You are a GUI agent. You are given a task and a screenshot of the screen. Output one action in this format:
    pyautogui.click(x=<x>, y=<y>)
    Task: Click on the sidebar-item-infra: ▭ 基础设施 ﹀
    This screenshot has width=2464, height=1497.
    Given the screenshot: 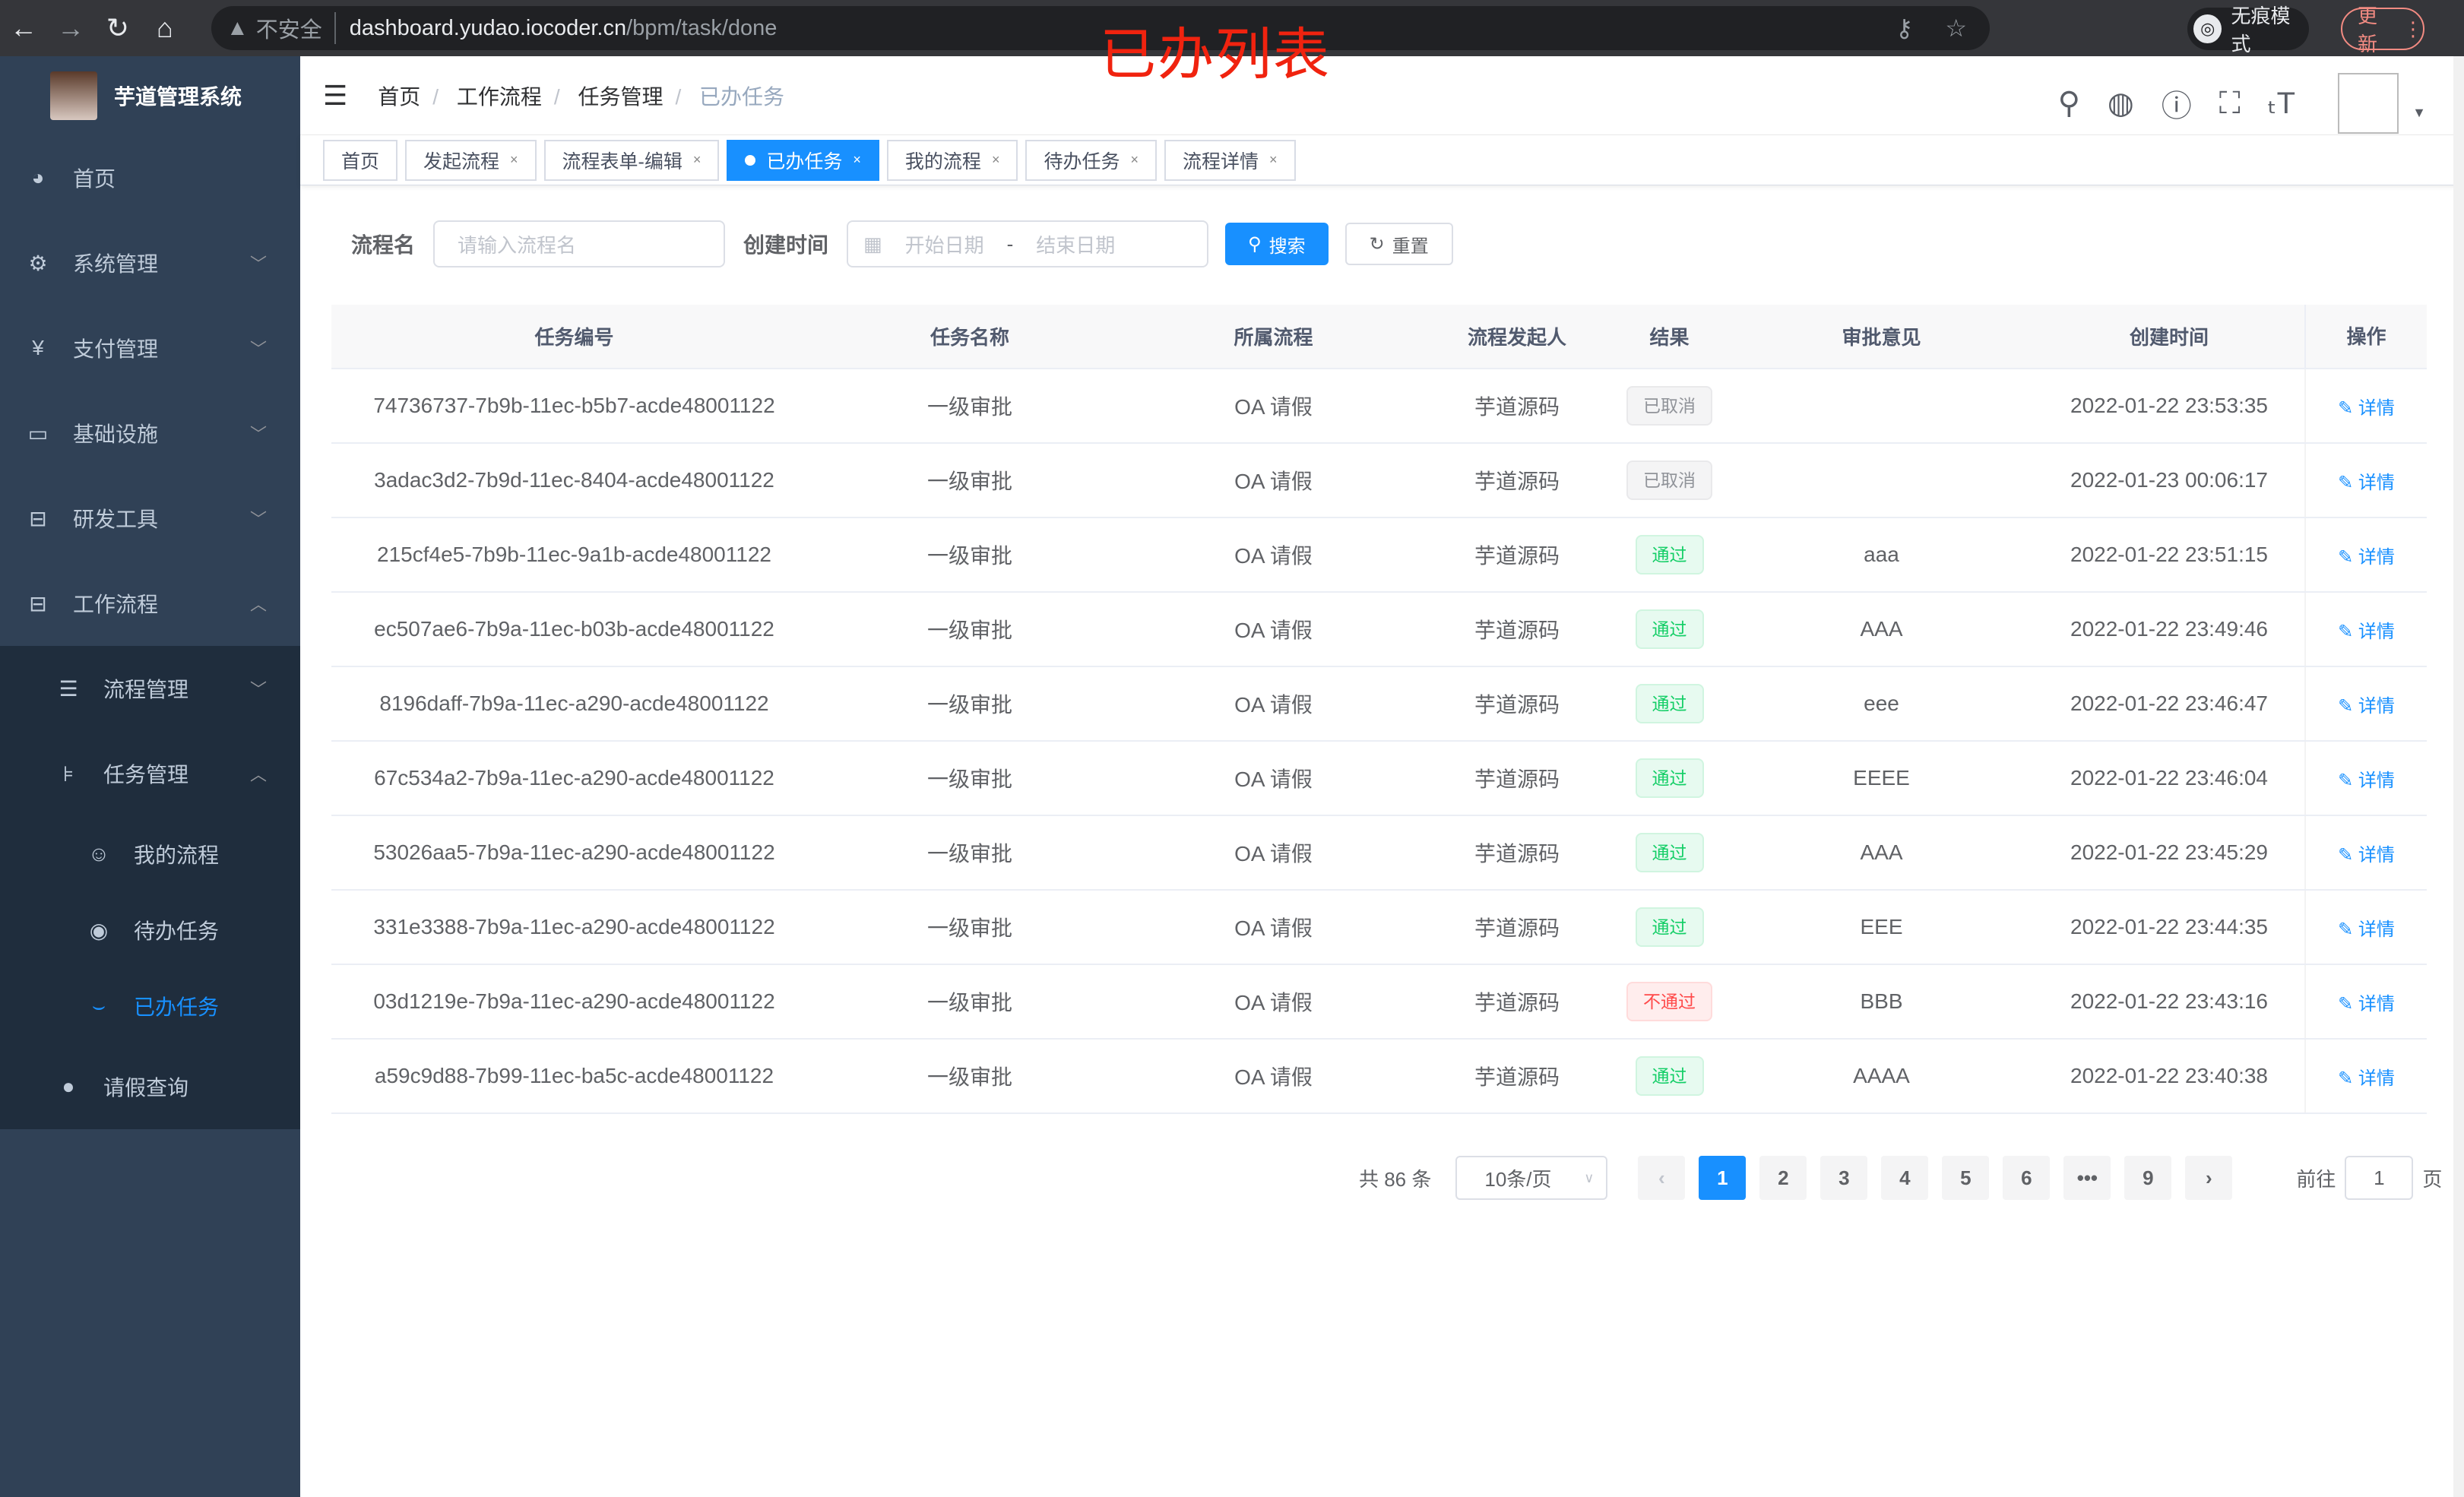 What is the action you would take?
    pyautogui.click(x=150, y=433)
    